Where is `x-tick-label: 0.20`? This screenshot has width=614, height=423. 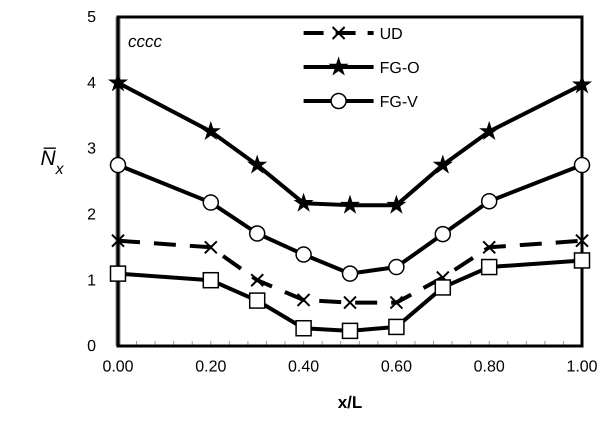 x-tick-label: 0.20 is located at coordinates (210, 367).